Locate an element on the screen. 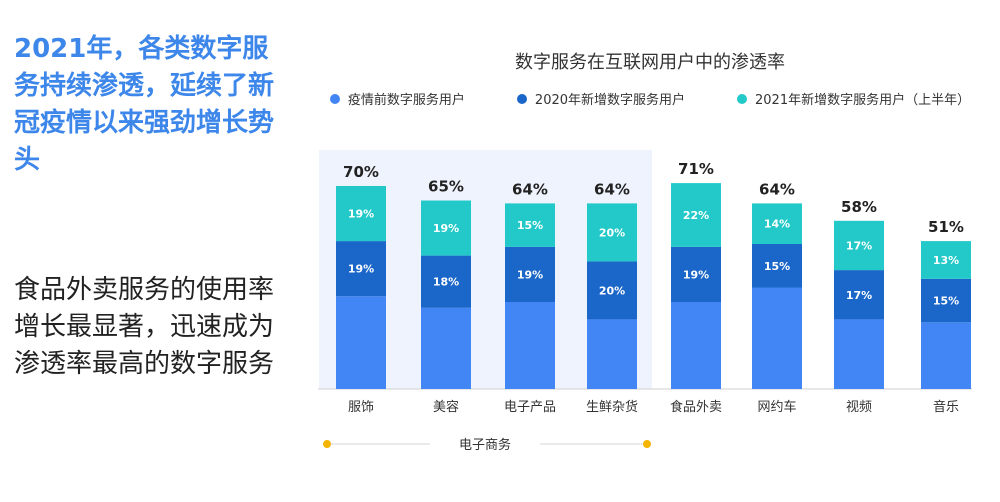 This screenshot has width=1000, height=502. bar-label-1-2: 19% is located at coordinates (530, 274).